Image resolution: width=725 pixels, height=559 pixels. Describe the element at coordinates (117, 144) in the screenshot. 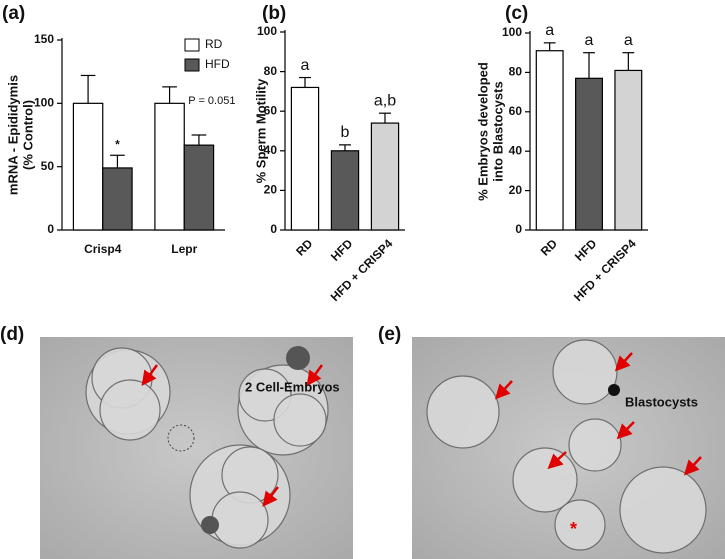

I see `significance-marker: *` at that location.